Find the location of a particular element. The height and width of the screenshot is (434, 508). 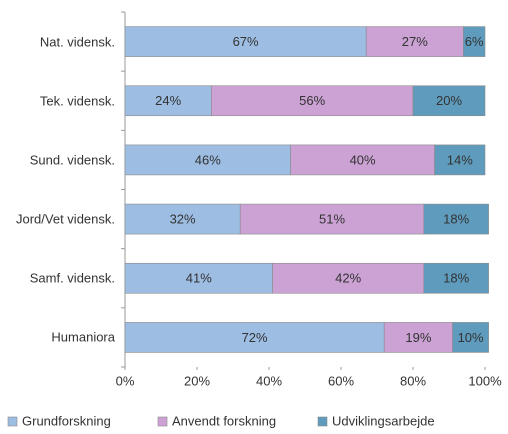

x-tick-label: 20% is located at coordinates (197, 380).